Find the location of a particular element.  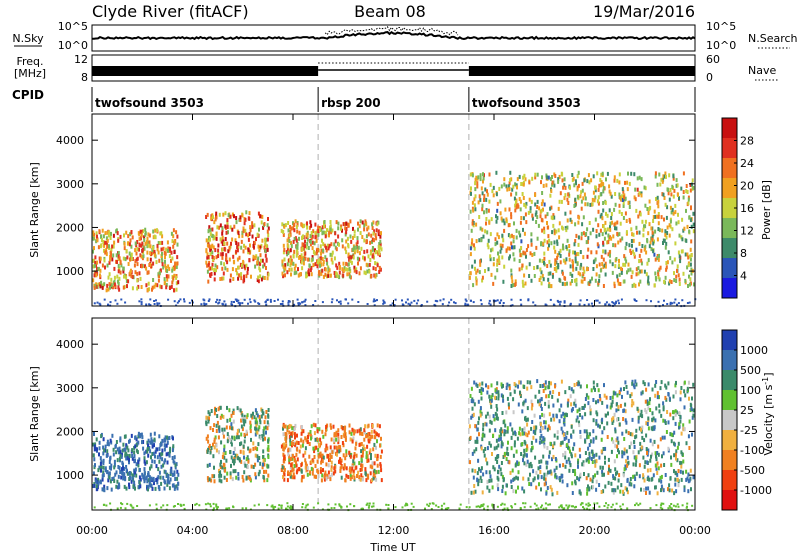

date-title: 19/Mar/2016 is located at coordinates (644, 11).